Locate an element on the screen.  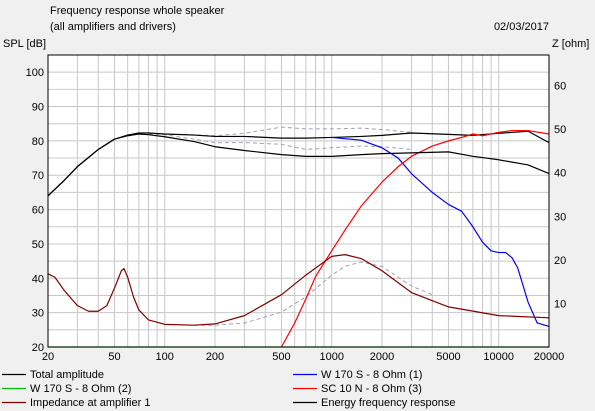
y-right-axis-label: Z [ohm] is located at coordinates (570, 44).